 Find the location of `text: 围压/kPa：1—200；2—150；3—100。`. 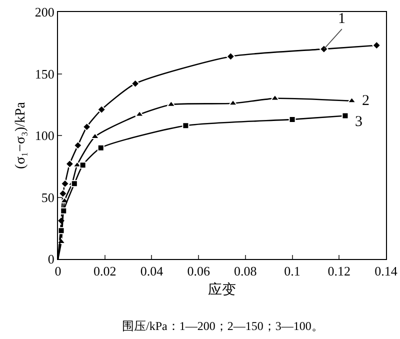

text: 围压/kPa：1—200；2—150；3—100。 is located at coordinates (223, 326).